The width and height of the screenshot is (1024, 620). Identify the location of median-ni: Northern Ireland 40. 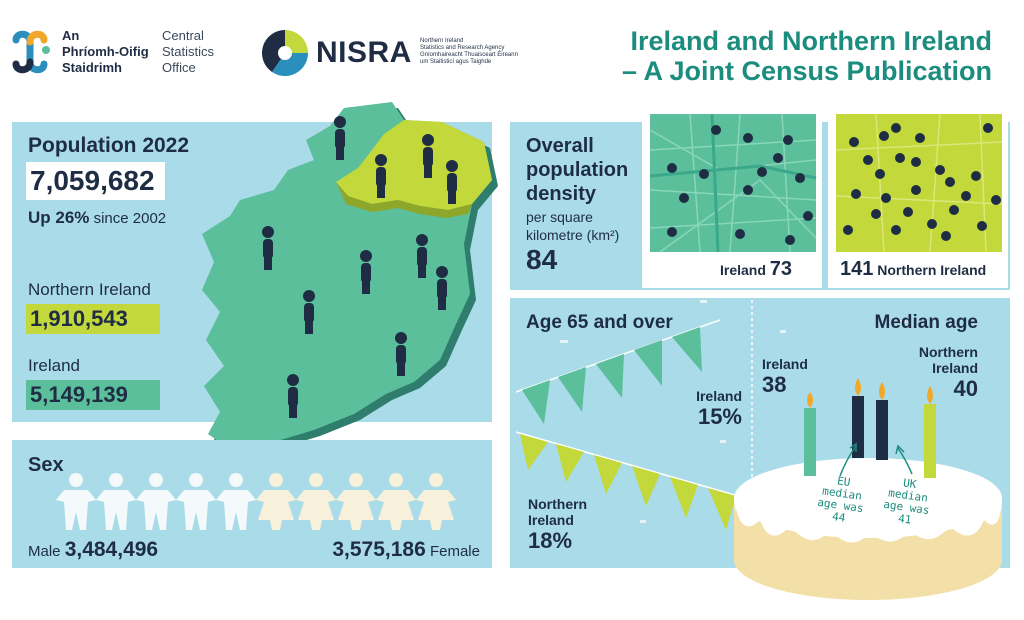
(948, 373).